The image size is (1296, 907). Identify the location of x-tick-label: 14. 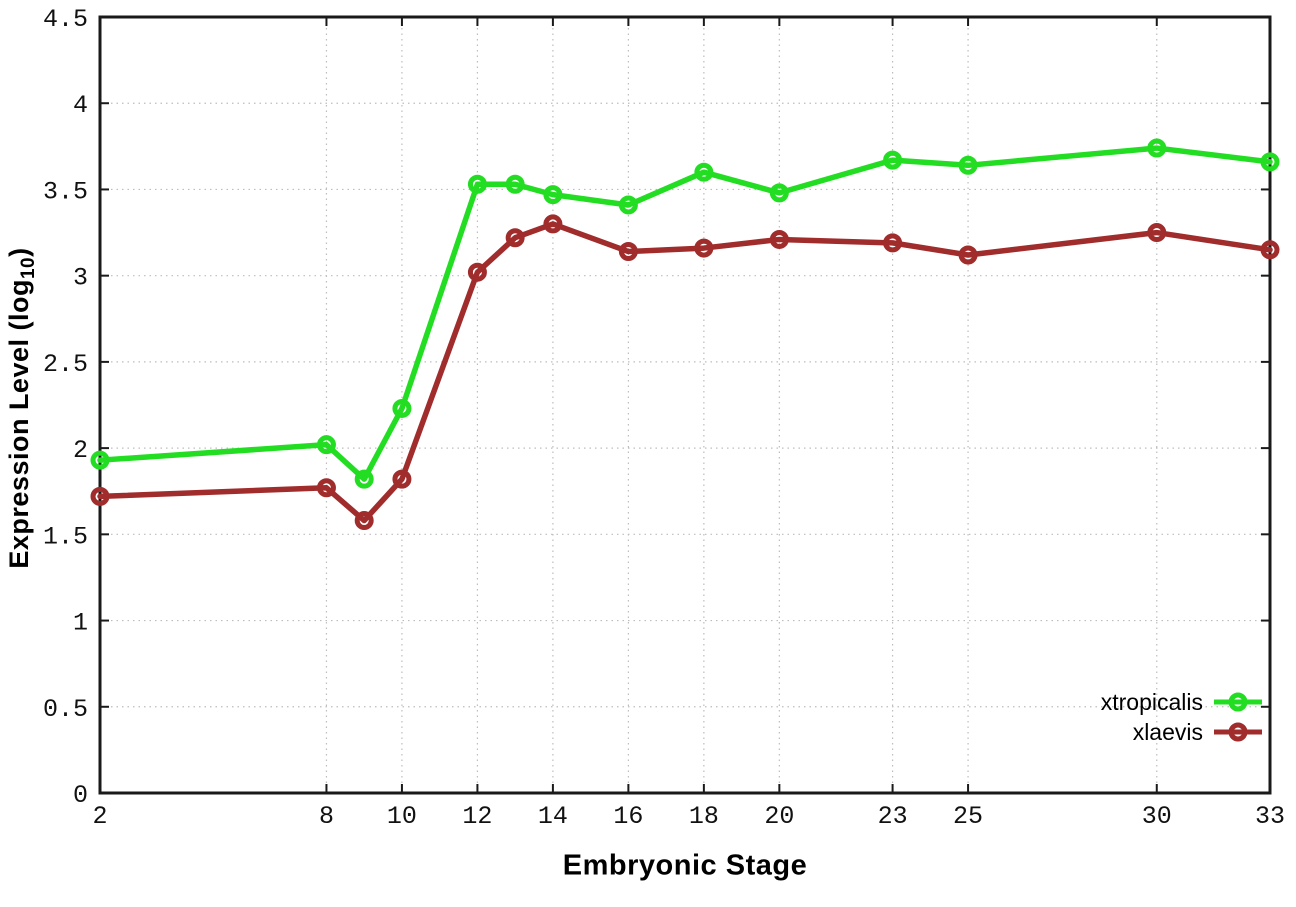
(553, 816).